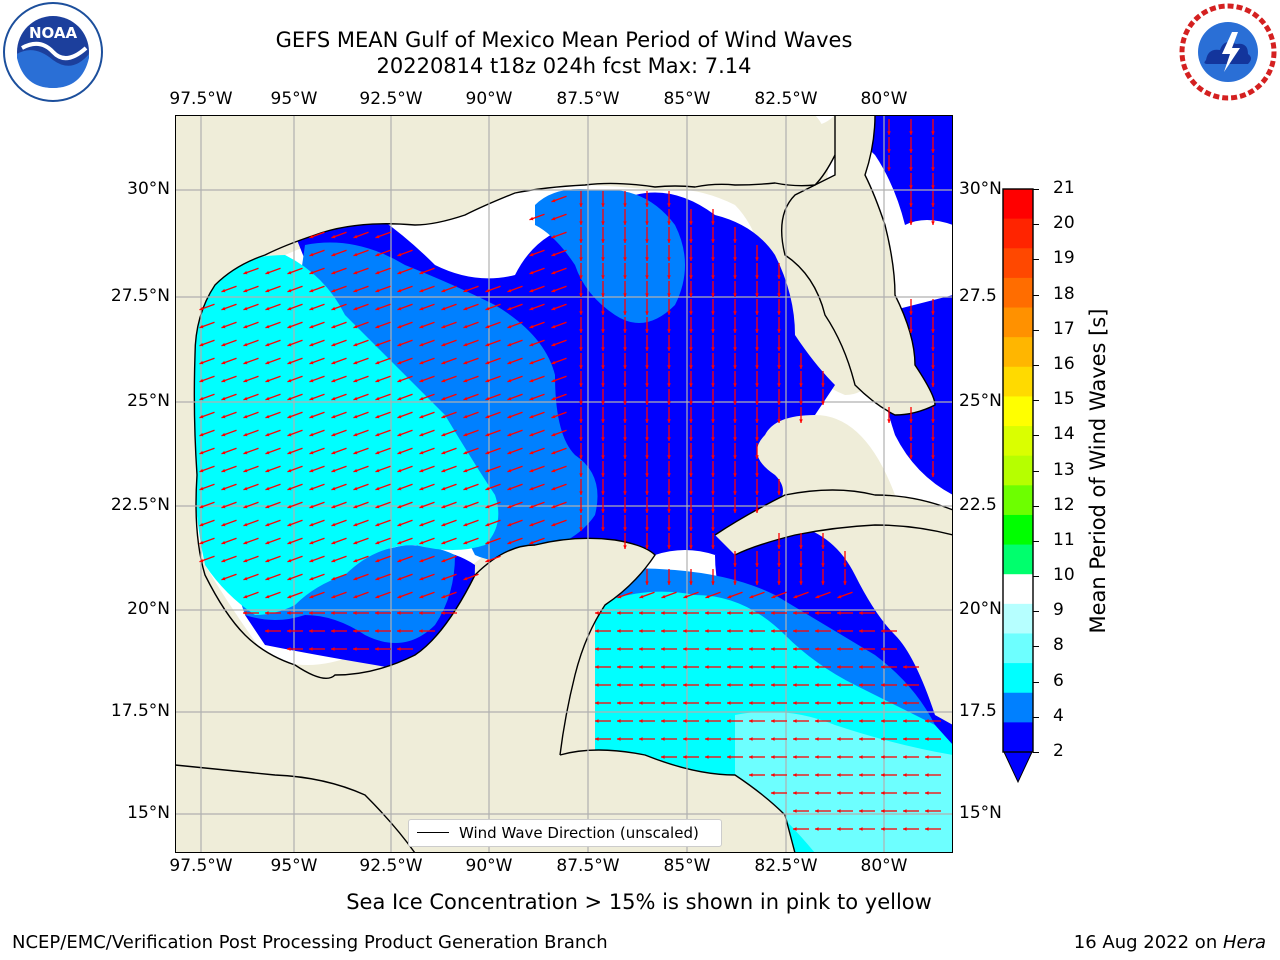  What do you see at coordinates (579, 833) in the screenshot?
I see `legend-label: Wind Wave Direction (unscaled)` at bounding box center [579, 833].